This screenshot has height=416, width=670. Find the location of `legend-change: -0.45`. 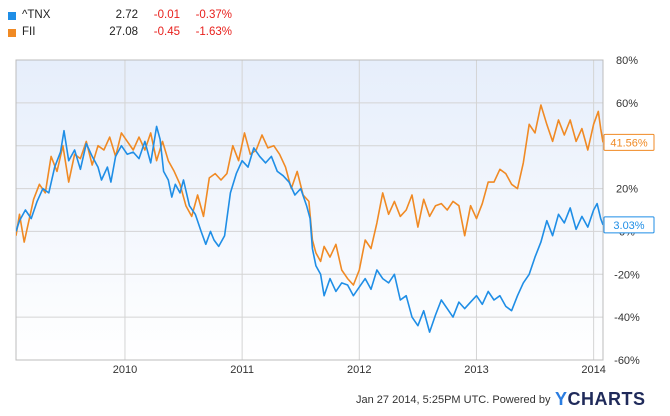

legend-change: -0.45 is located at coordinates (166, 32).